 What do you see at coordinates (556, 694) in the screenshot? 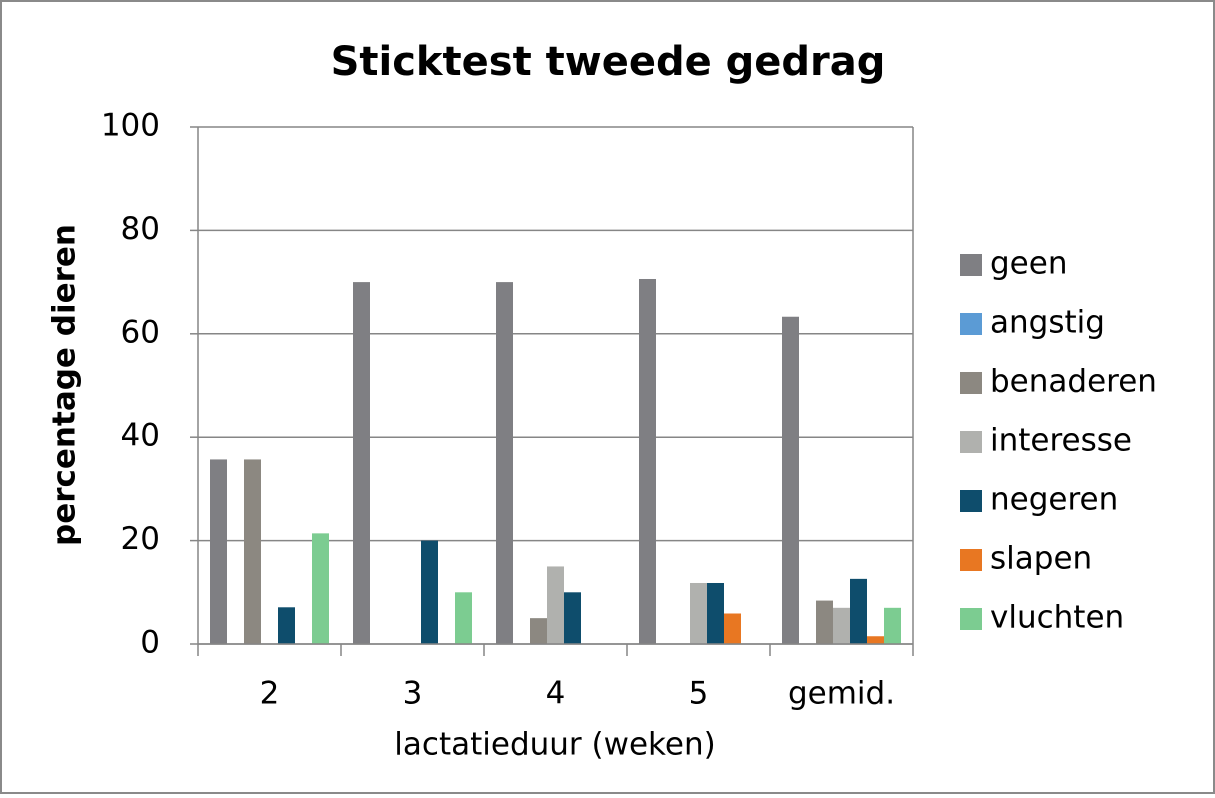
I see `x-tick-label: 4` at bounding box center [556, 694].